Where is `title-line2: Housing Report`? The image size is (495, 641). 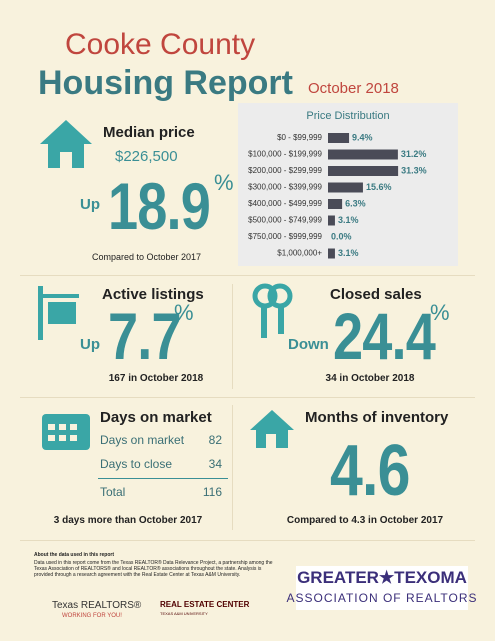 title-line2: Housing Report is located at coordinates (165, 83).